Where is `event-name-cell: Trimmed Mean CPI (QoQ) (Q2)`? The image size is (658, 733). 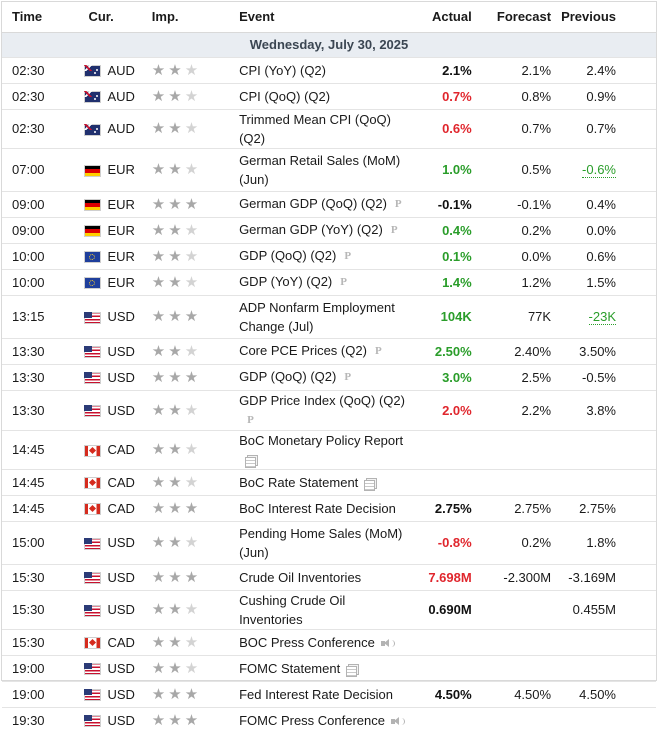
event-name-cell: Trimmed Mean CPI (QoQ) (Q2) is located at coordinates (326, 128).